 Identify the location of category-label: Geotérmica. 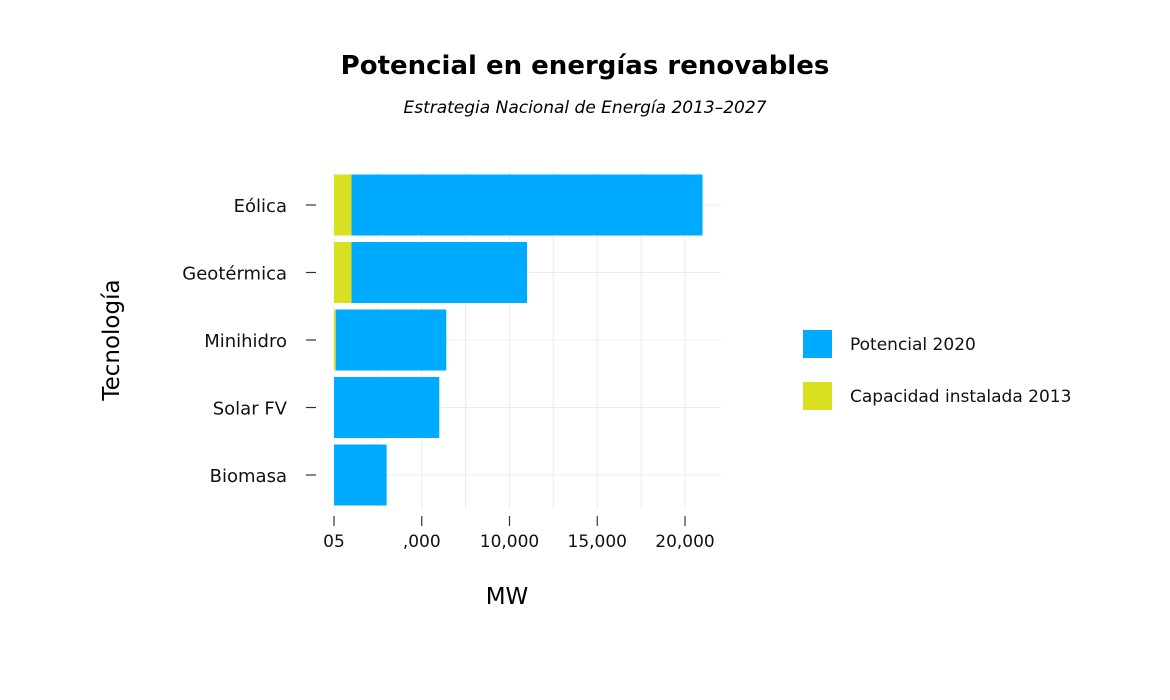
(234, 274).